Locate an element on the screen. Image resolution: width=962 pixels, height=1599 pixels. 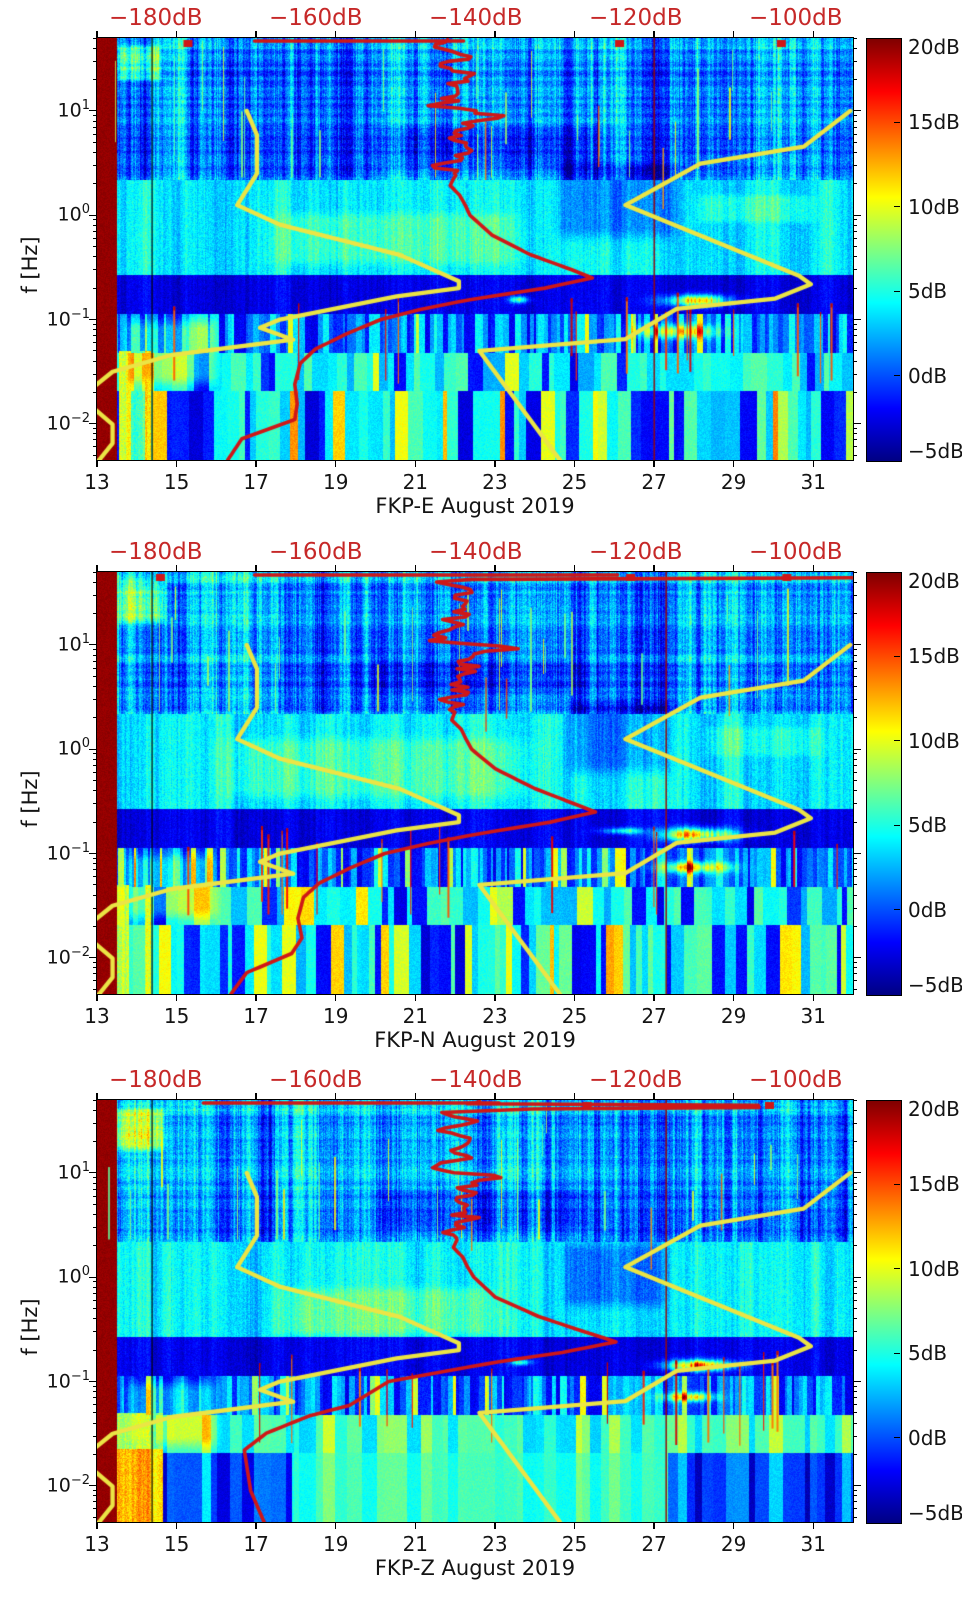
y-tick-label: 10⁻² is located at coordinates (68, 1484).